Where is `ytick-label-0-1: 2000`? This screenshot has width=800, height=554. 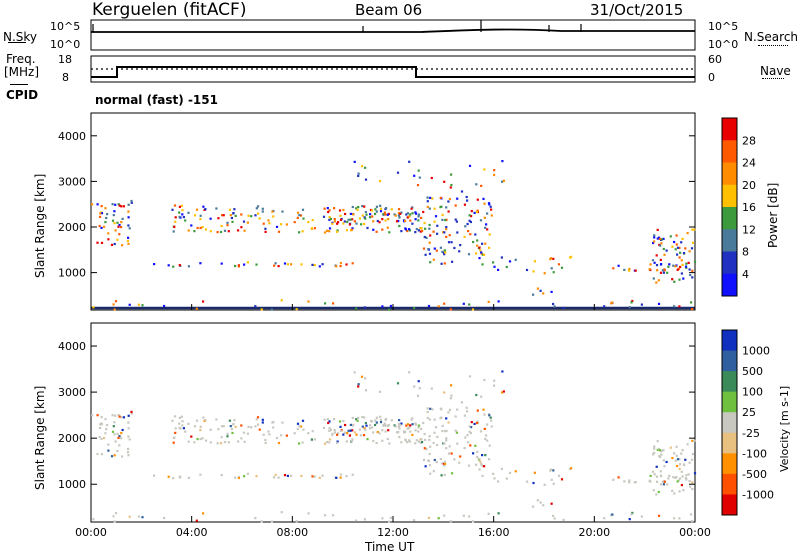
ytick-label-0-1: 2000 is located at coordinates (72, 227).